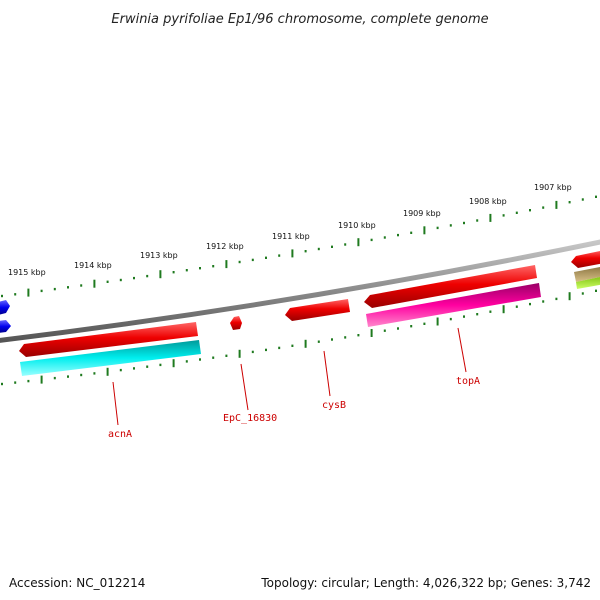  What do you see at coordinates (289, 376) in the screenshot?
I see `gene-label-leaders` at bounding box center [289, 376].